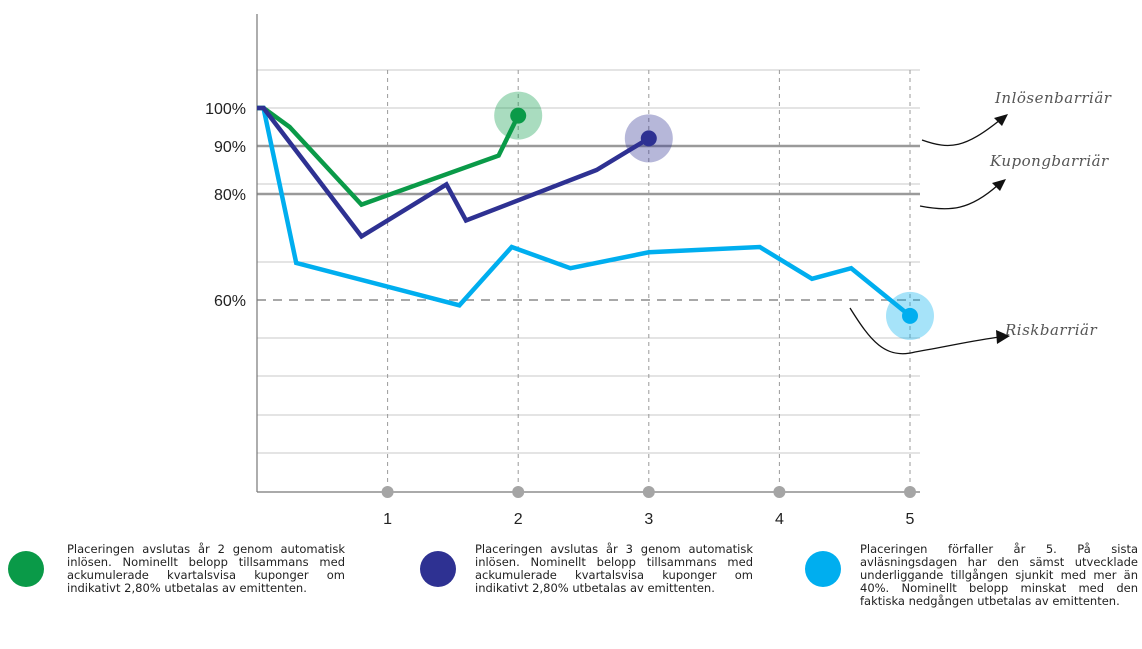 Image resolution: width=1142 pixels, height=649 pixels. I want to click on label-riskbarriar: Riskbarriär, so click(1051, 330).